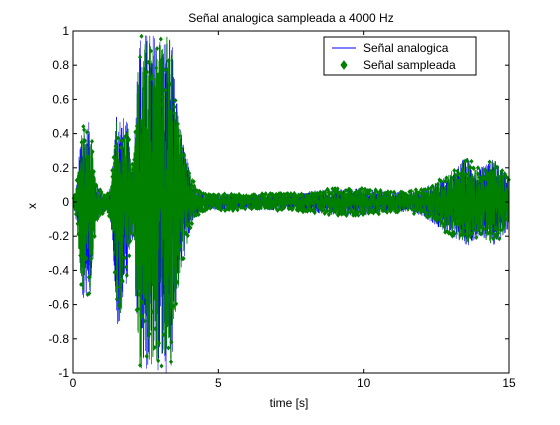 The width and height of the screenshot is (560, 425). I want to click on legend-analog-label: Señal analogica, so click(406, 48).